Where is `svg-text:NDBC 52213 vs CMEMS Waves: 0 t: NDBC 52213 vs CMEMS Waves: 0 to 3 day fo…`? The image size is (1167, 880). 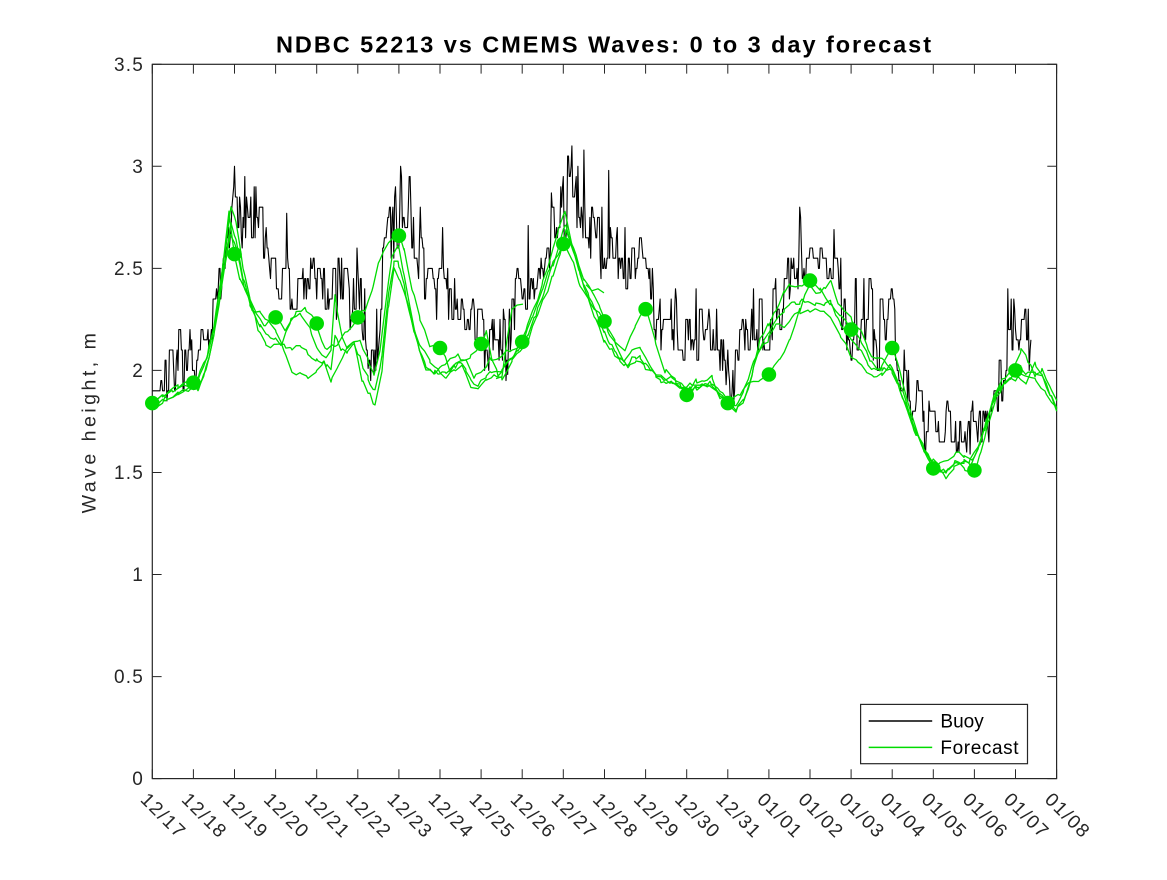 svg-text:NDBC 52213 vs CMEMS Waves: 0 t: NDBC 52213 vs CMEMS Waves: 0 to 3 day fo… is located at coordinates (604, 45).